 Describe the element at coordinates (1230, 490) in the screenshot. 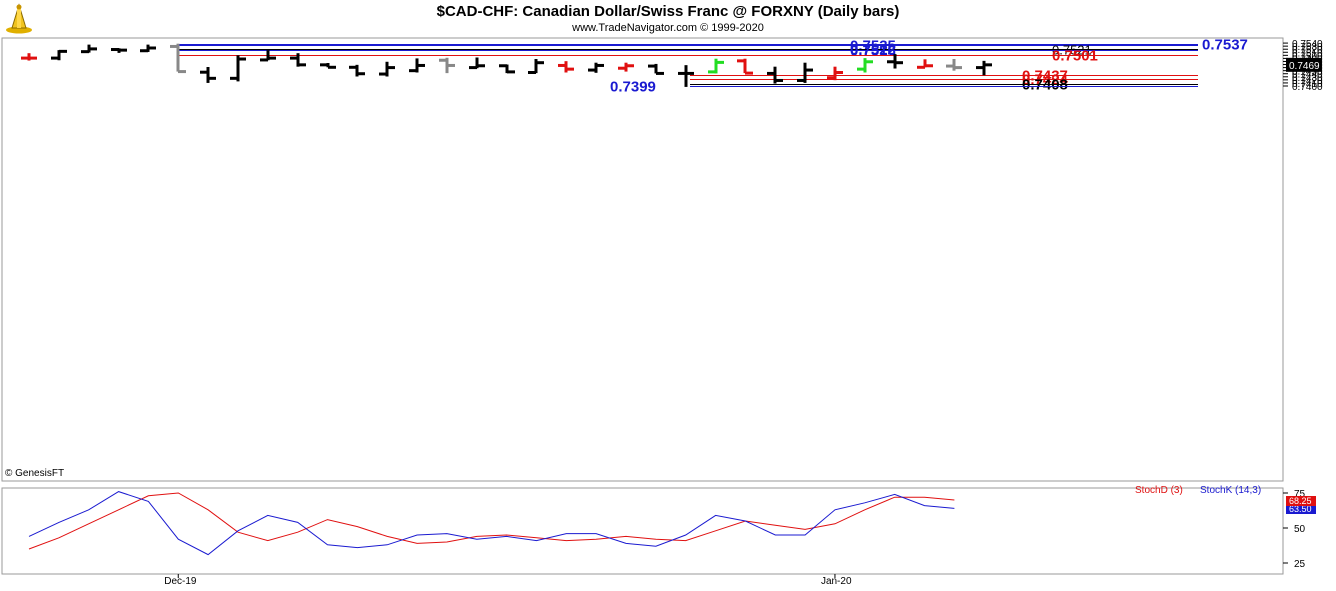

I see `legend-stochk: StochK (14,3)` at that location.